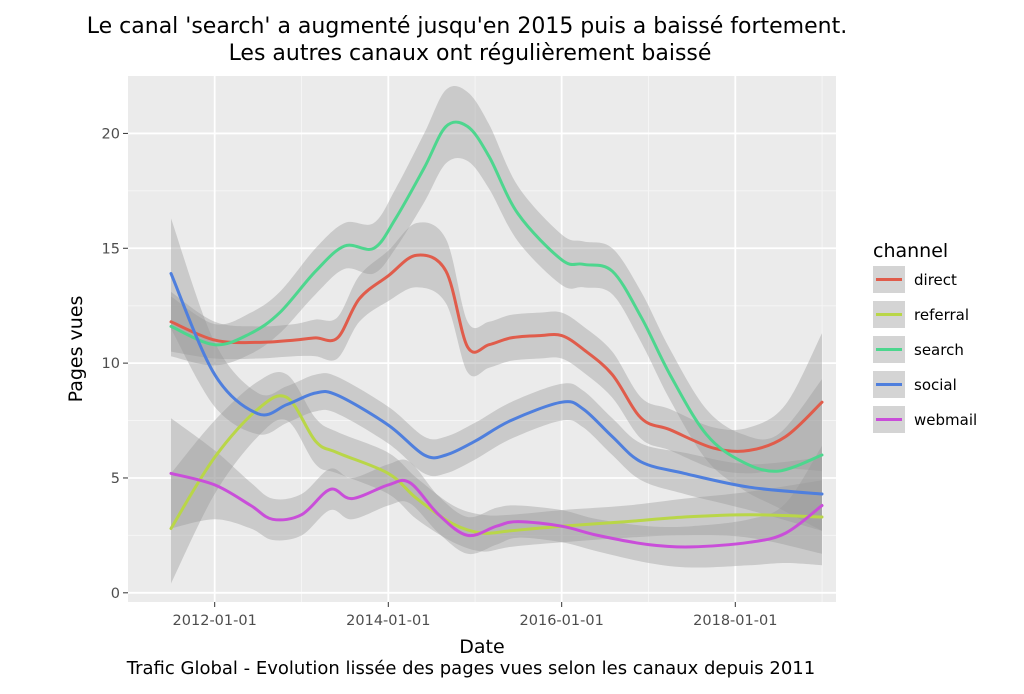 The height and width of the screenshot is (694, 1024). What do you see at coordinates (115, 594) in the screenshot?
I see `y-tick-label: 0` at bounding box center [115, 594].